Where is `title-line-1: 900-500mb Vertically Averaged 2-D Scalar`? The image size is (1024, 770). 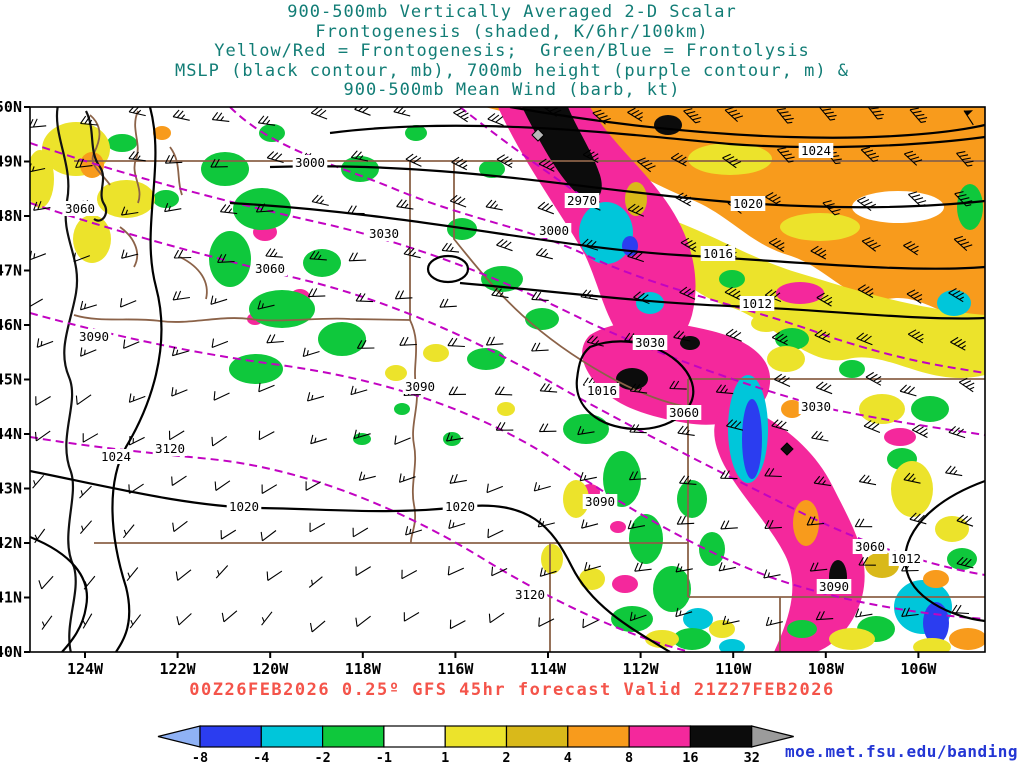 title-line-1: 900-500mb Vertically Averaged 2-D Scalar is located at coordinates (512, 12).